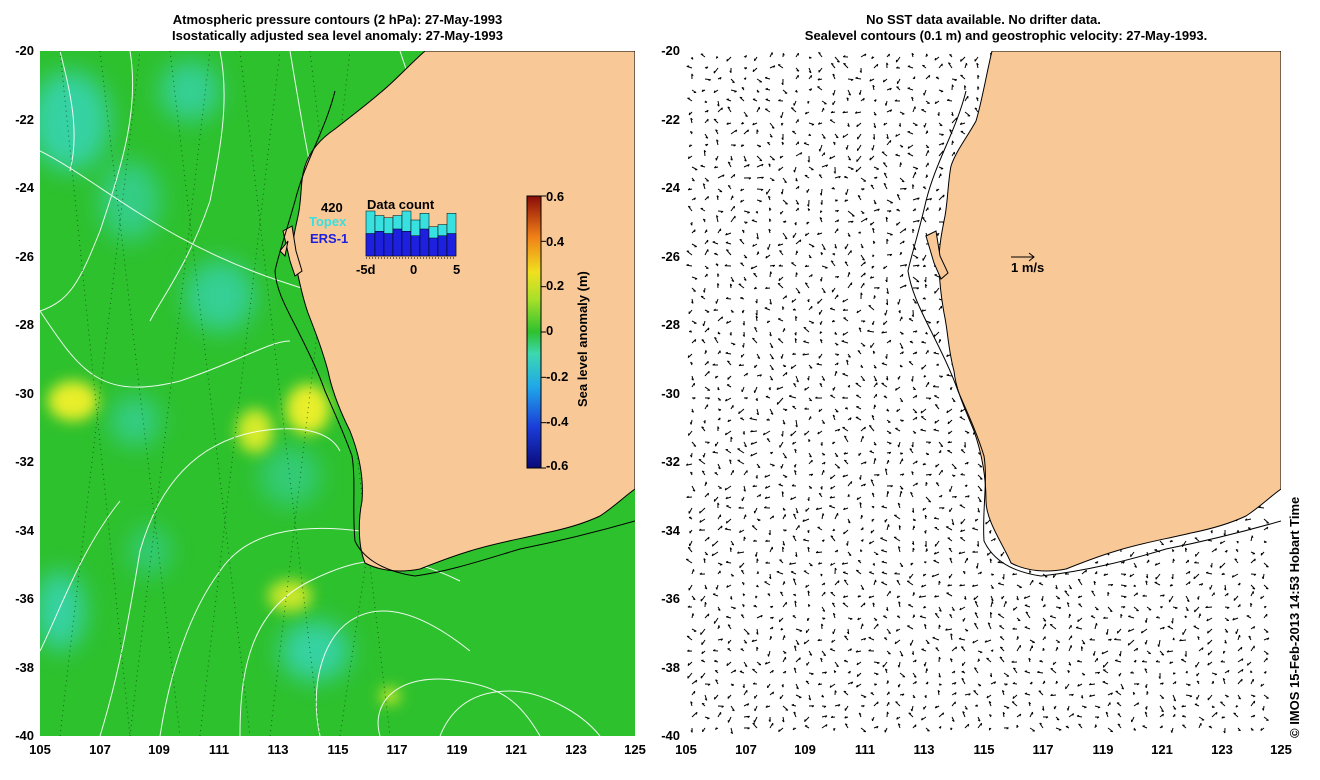  I want to click on colorbar-label: Sea level anomaly (m), so click(582, 339).